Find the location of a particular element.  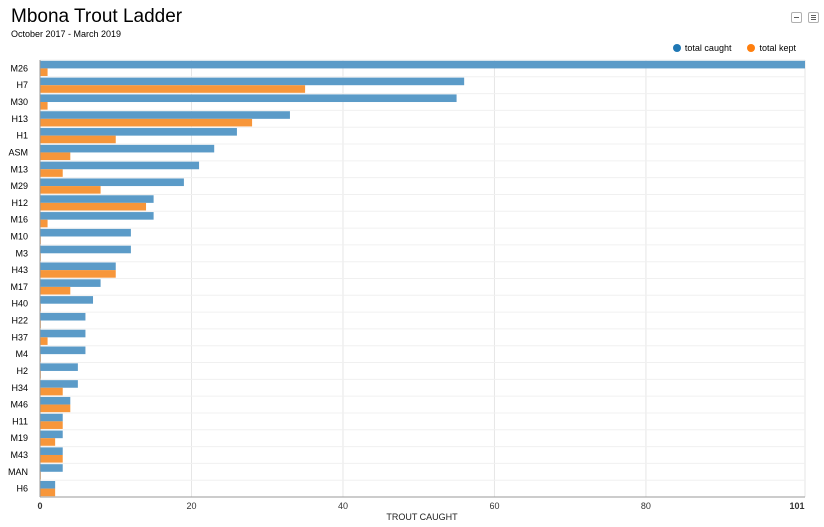

minus-box-icon is located at coordinates (796, 17).